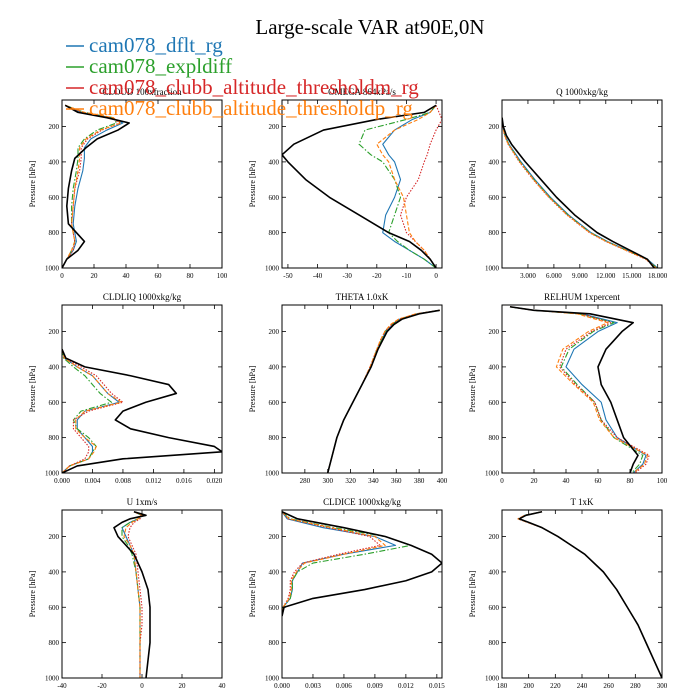  Describe the element at coordinates (123, 481) in the screenshot. I see `x-tick-label: 0.008` at that location.